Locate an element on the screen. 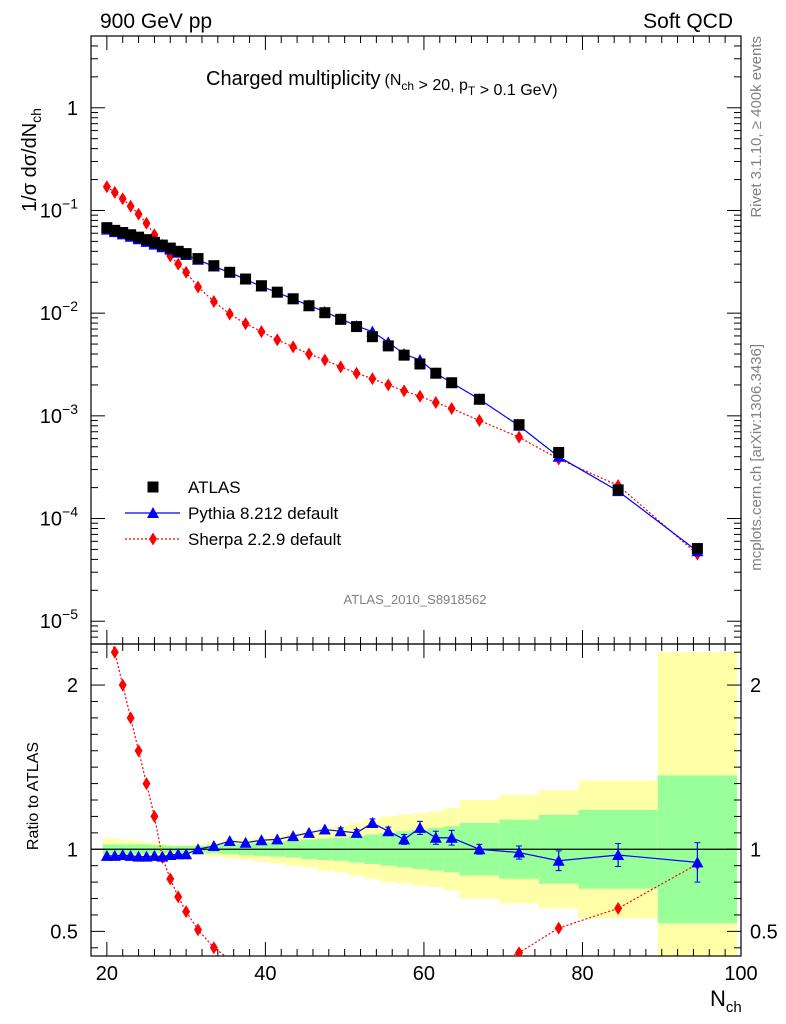  plot-title-main: Charged multiplicity is located at coordinates (293, 79).